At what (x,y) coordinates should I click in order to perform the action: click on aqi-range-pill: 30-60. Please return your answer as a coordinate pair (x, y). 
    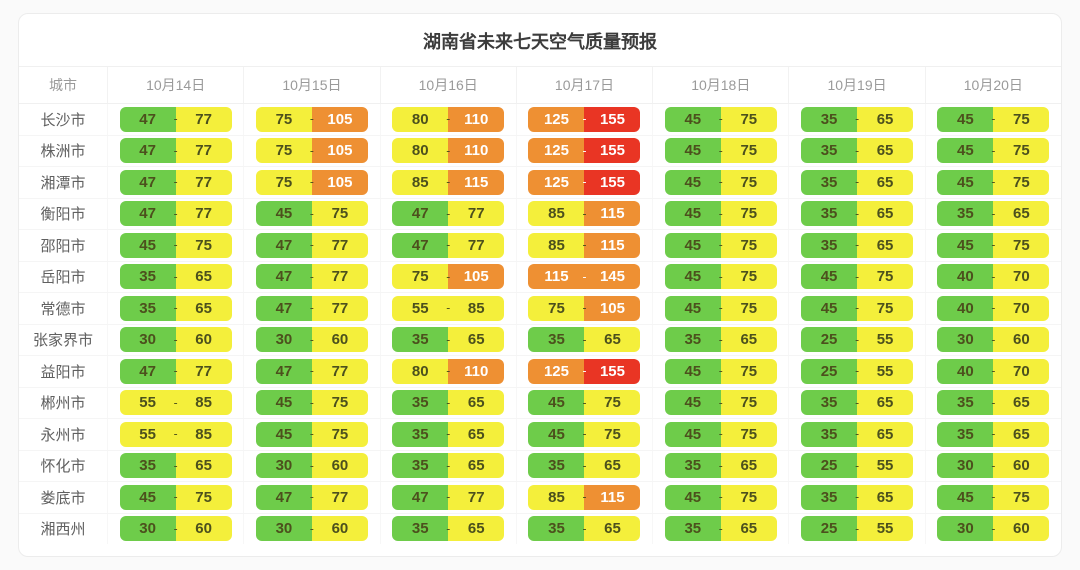
    Looking at the image, I should click on (175, 529).